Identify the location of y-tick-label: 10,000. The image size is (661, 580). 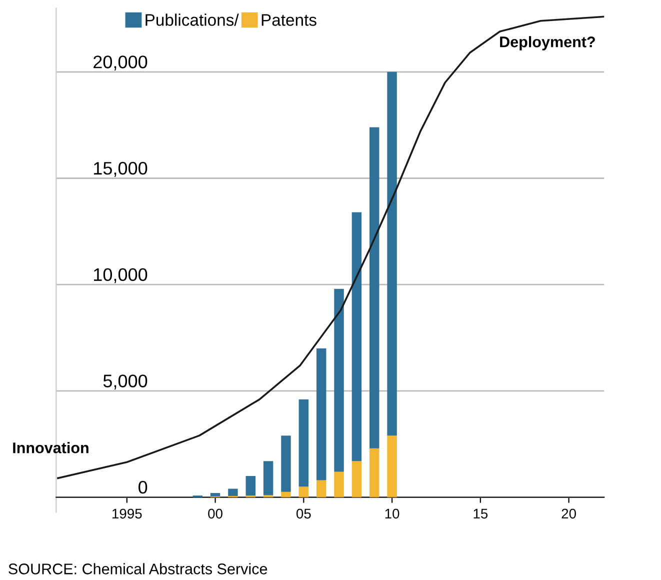
(121, 276).